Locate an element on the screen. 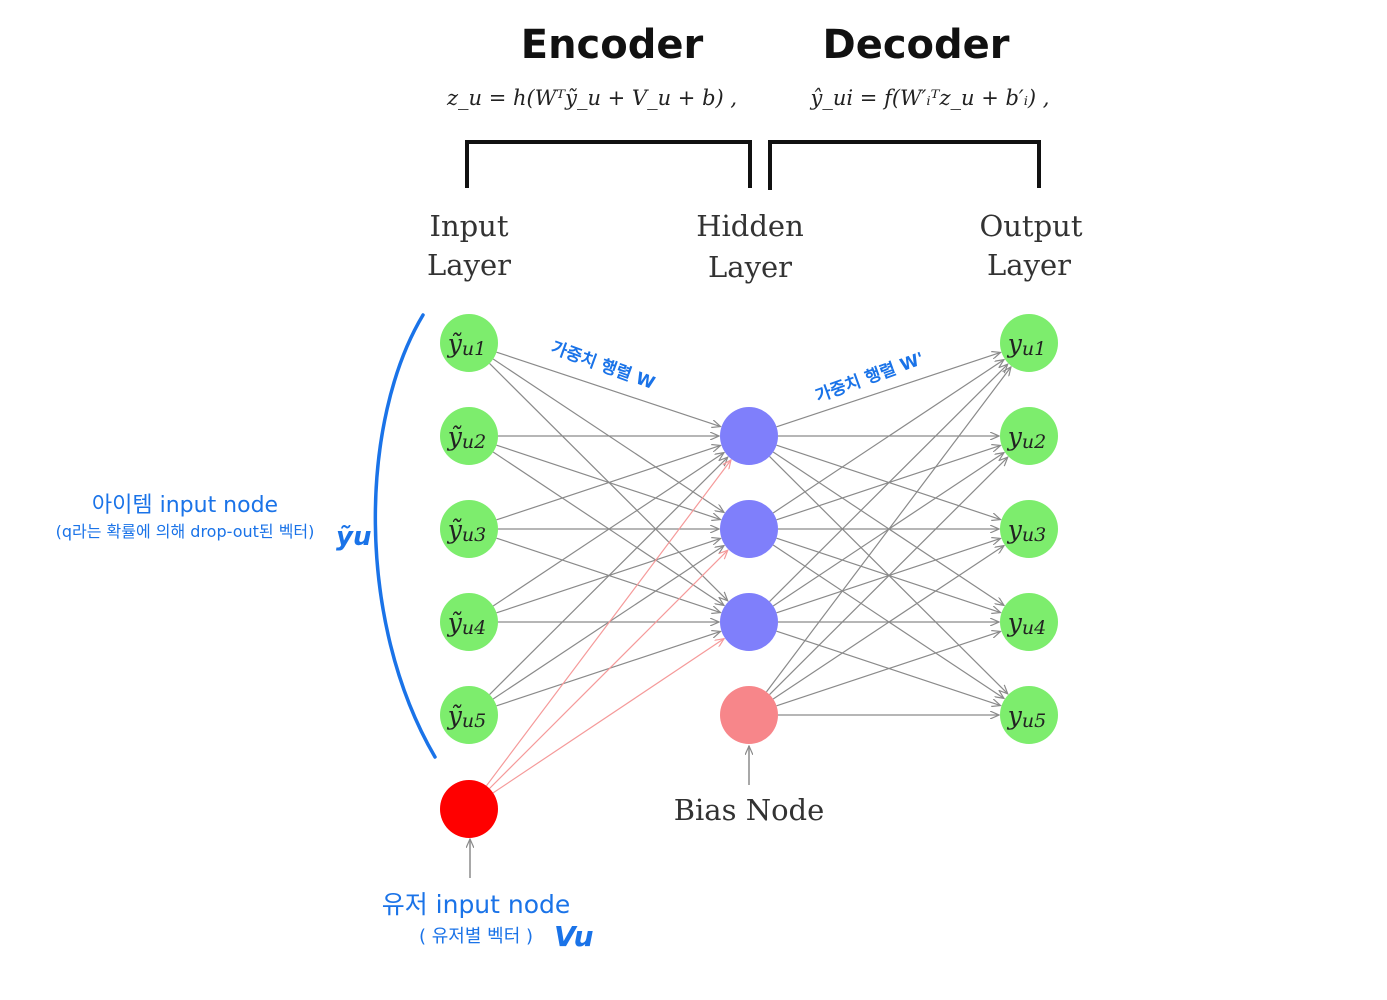 This screenshot has width=1387, height=1000. output-layer-label-line2: Layer is located at coordinates (1029, 265).